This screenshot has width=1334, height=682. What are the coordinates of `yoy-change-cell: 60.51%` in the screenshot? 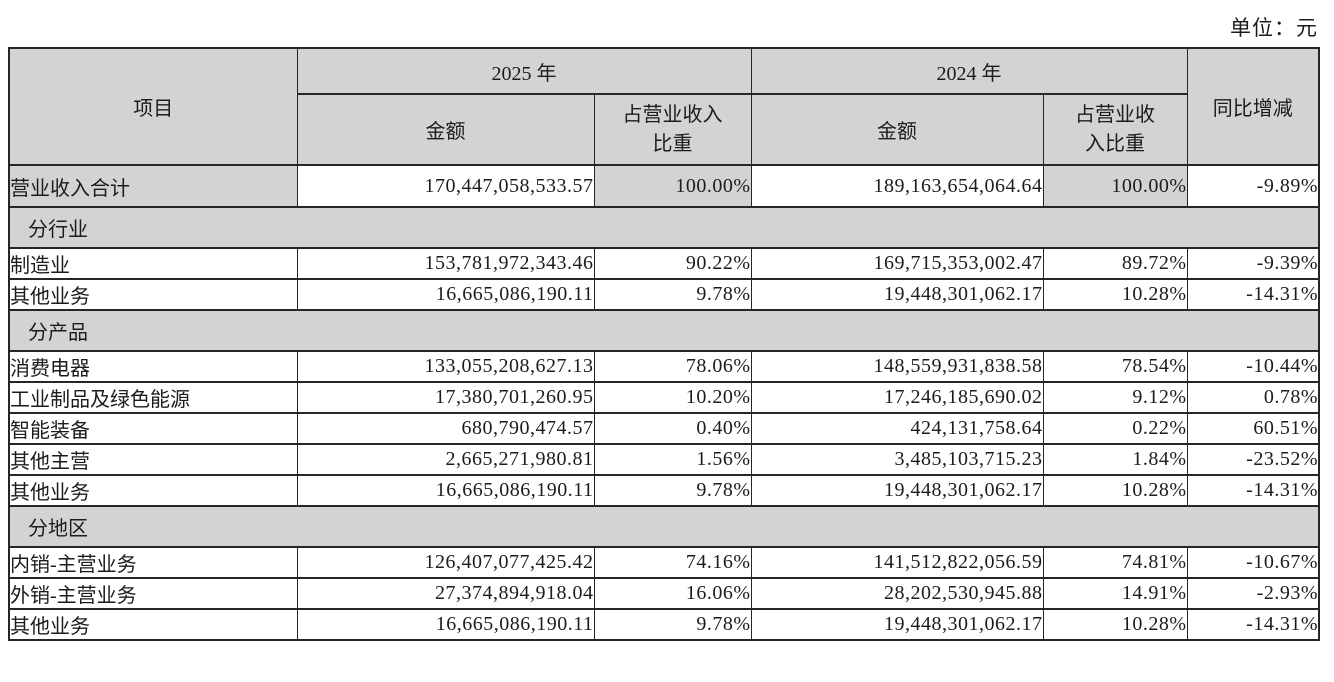 It's located at (1253, 428).